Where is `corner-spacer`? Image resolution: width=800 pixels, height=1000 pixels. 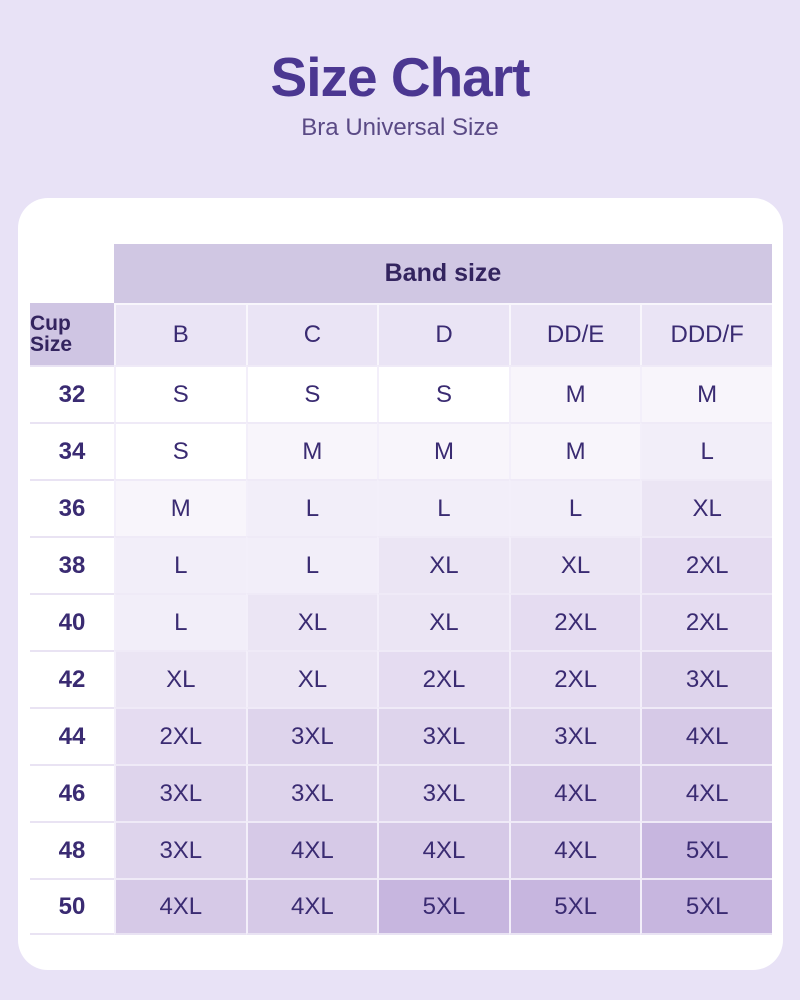 corner-spacer is located at coordinates (72, 273).